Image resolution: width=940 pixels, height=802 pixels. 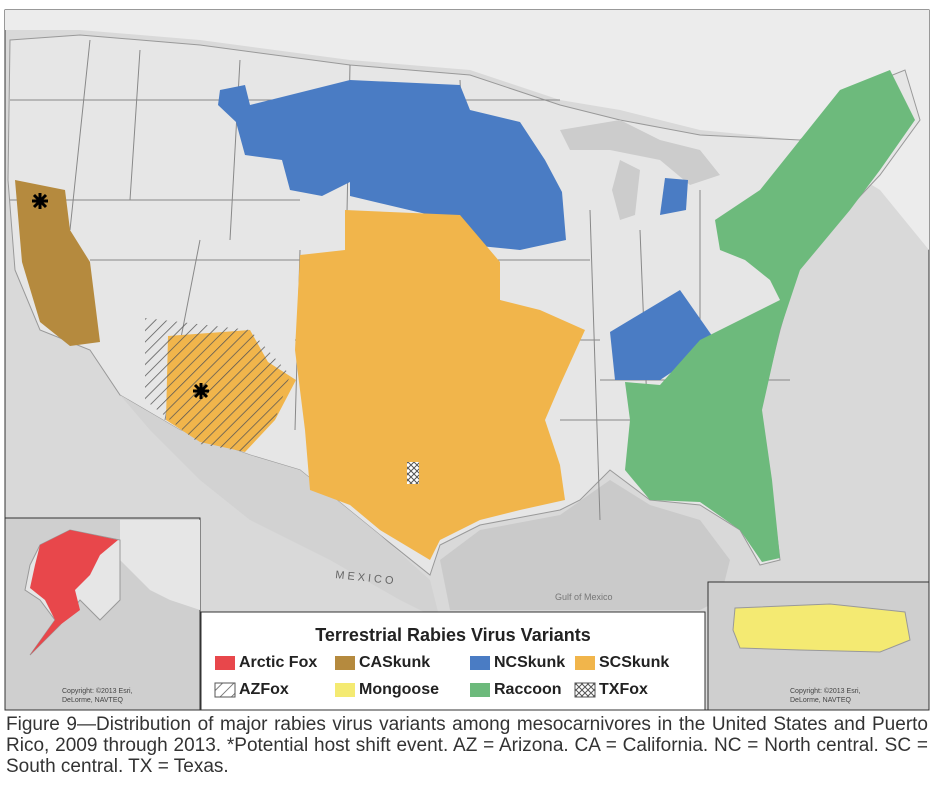 What do you see at coordinates (821, 628) in the screenshot?
I see `mongoose-region` at bounding box center [821, 628].